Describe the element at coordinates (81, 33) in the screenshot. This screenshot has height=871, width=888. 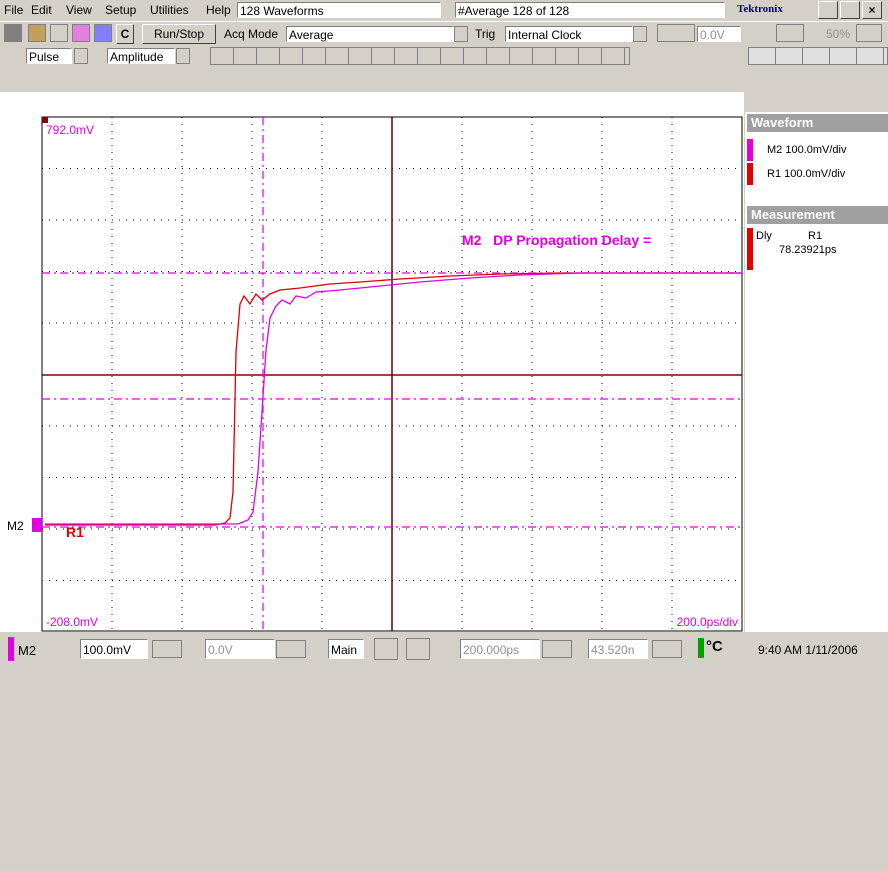
I see `waveform-icon` at that location.